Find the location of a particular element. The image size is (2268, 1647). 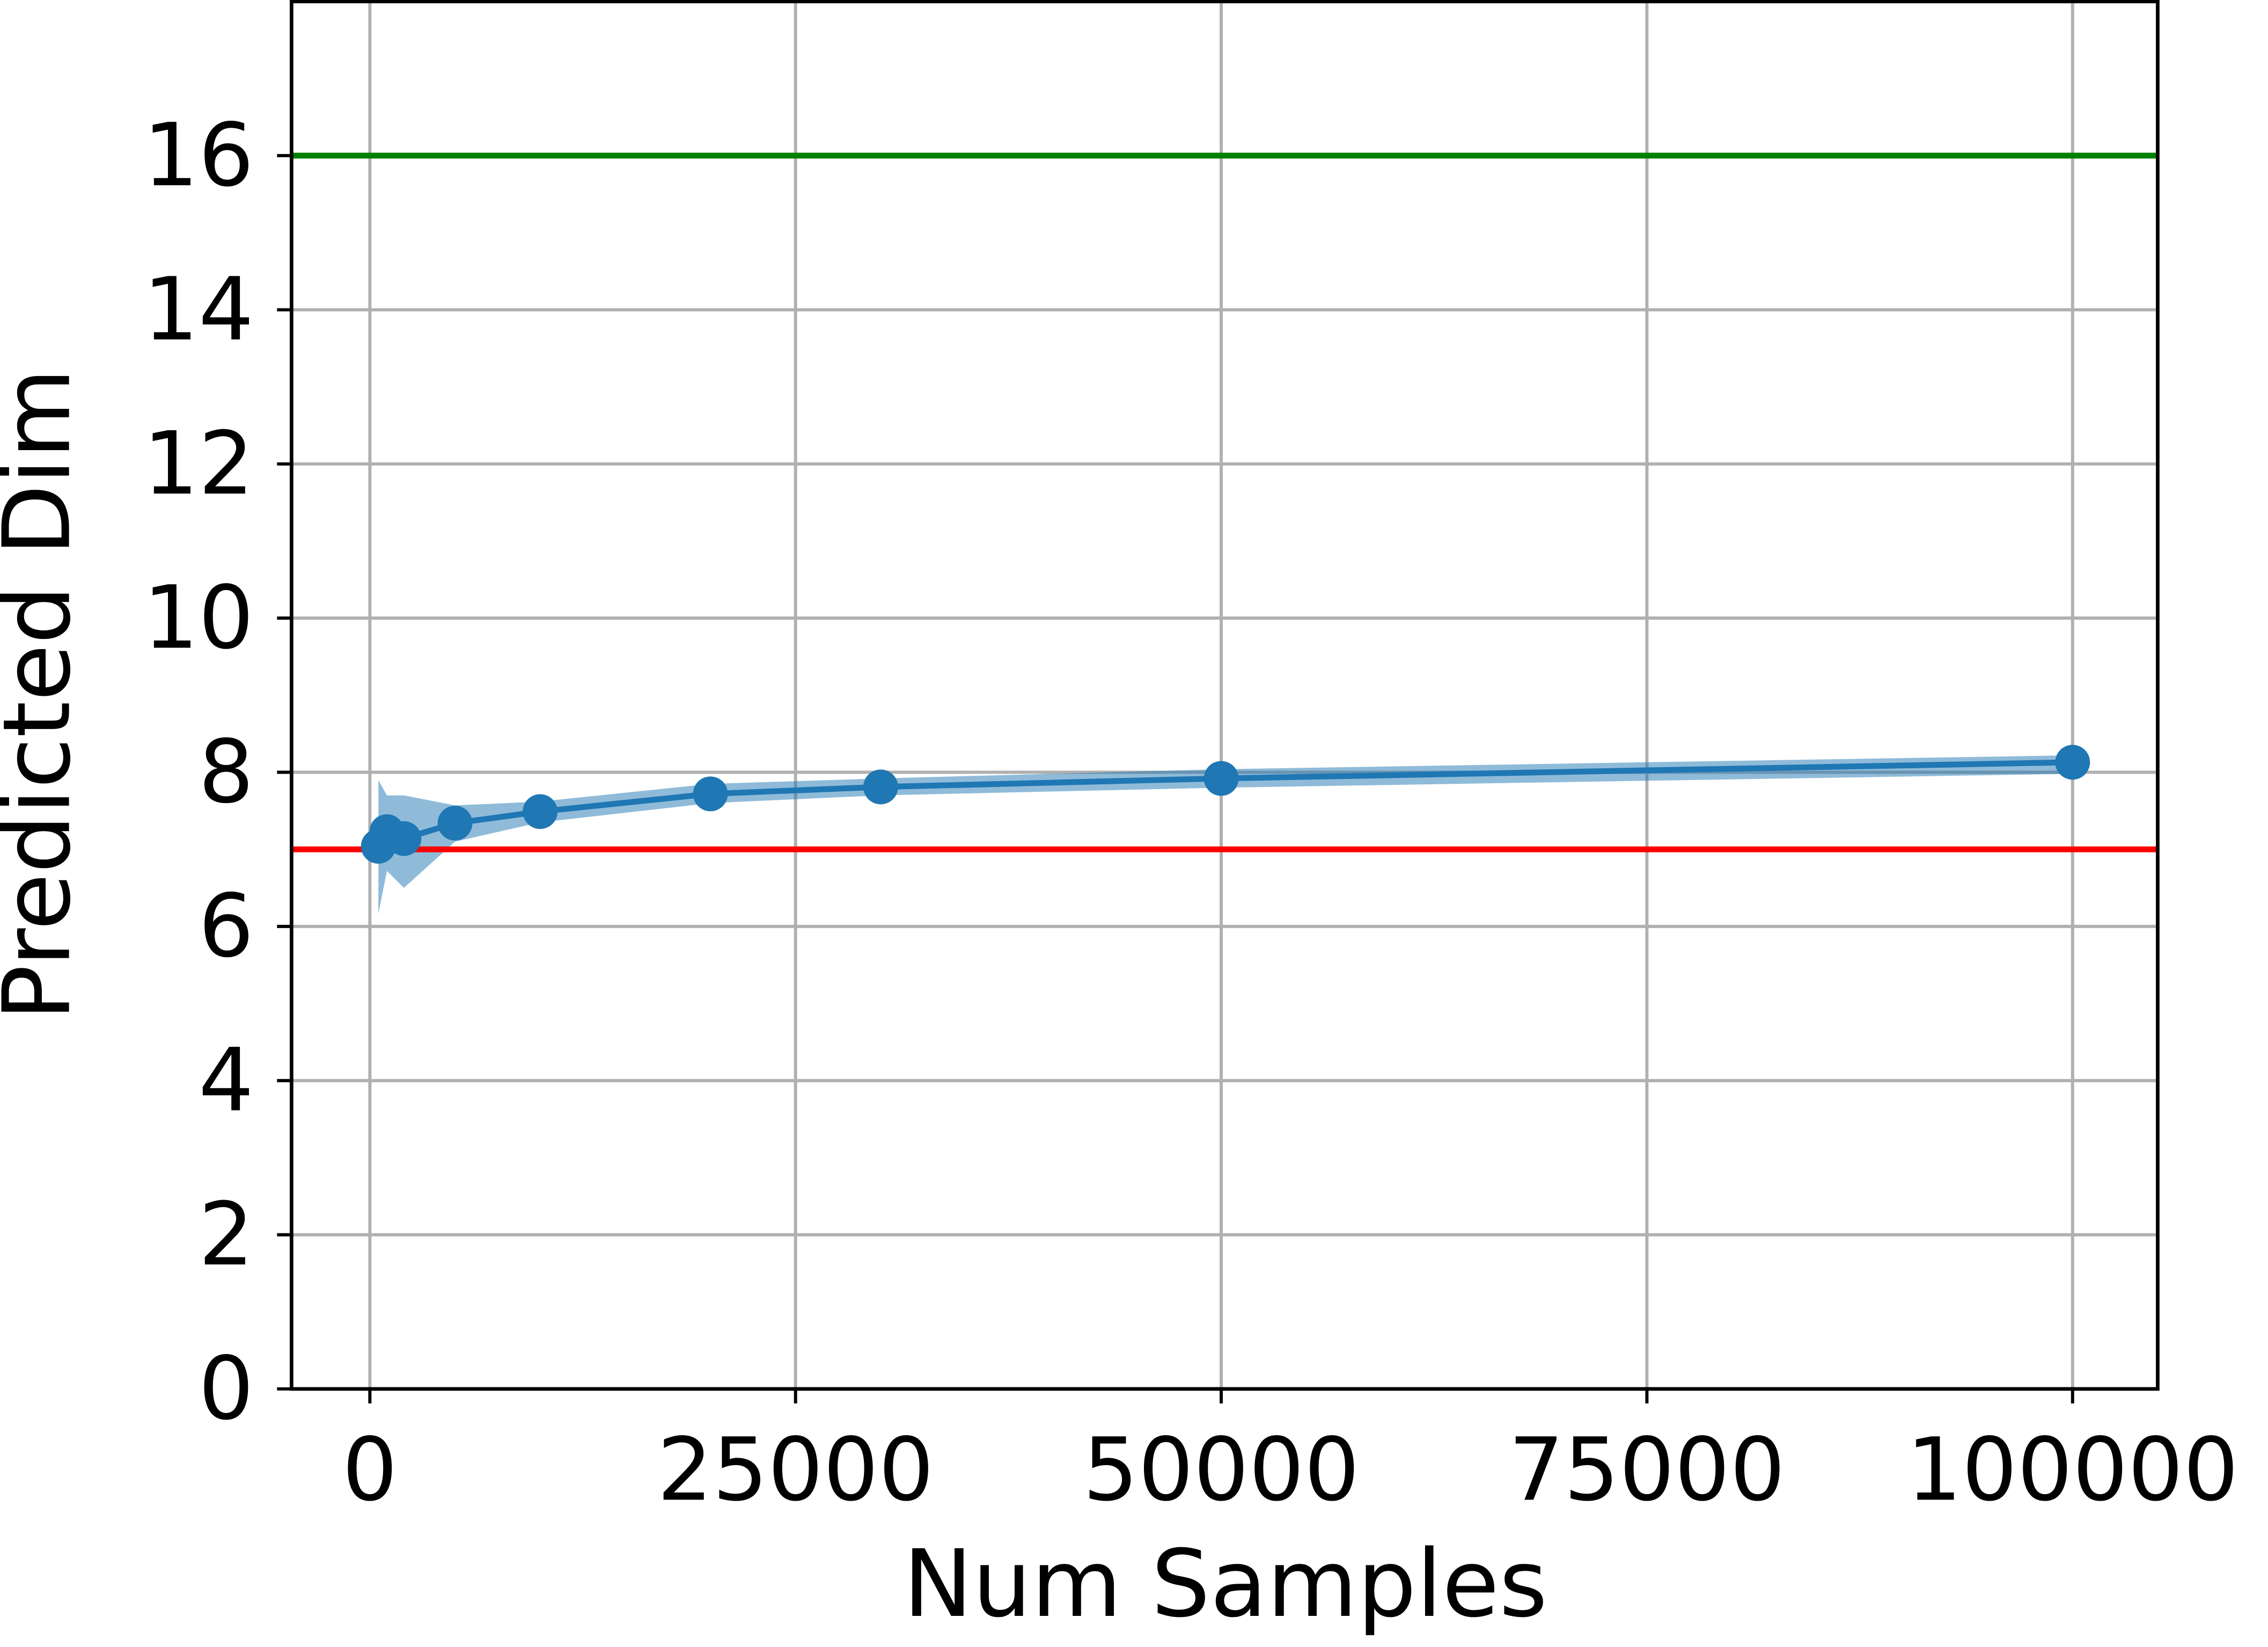

x-tick-label: 75000 is located at coordinates (1647, 1470).